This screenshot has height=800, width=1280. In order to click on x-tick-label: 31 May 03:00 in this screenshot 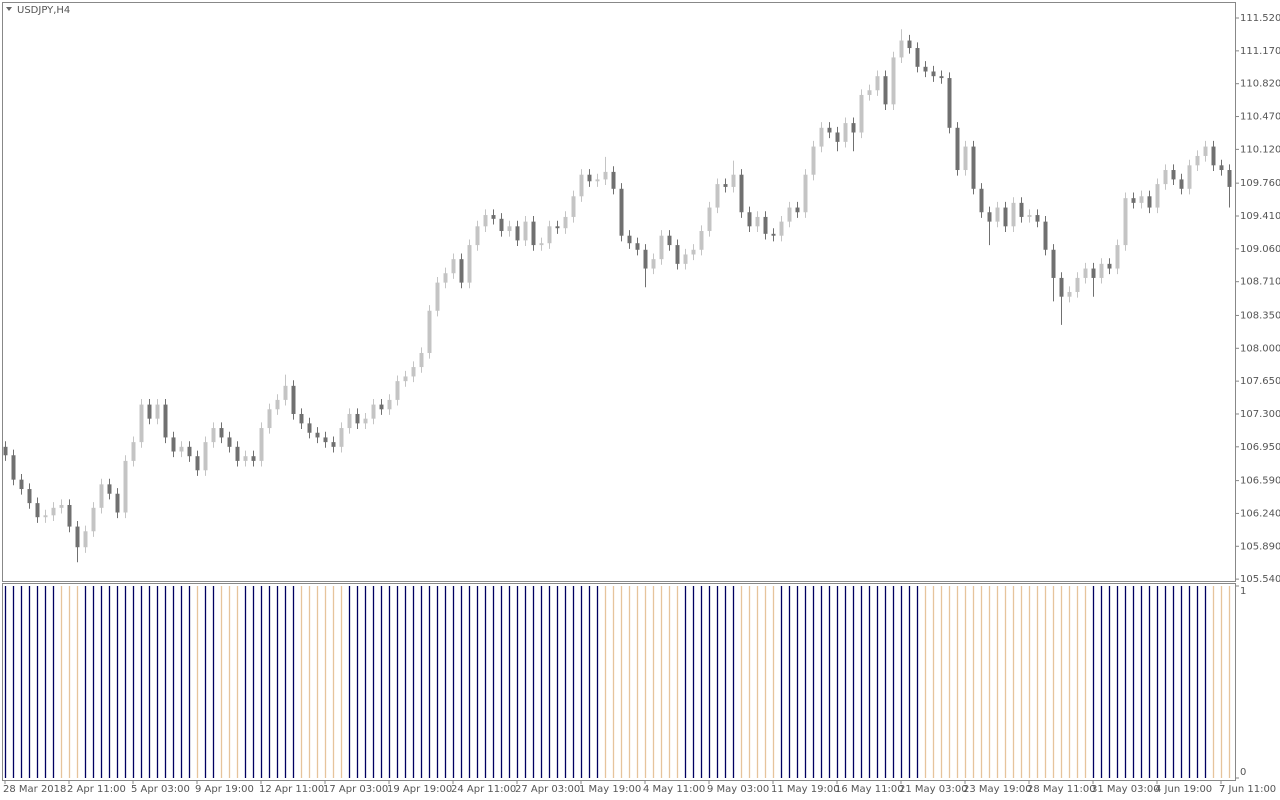, I will do `click(1125, 789)`.